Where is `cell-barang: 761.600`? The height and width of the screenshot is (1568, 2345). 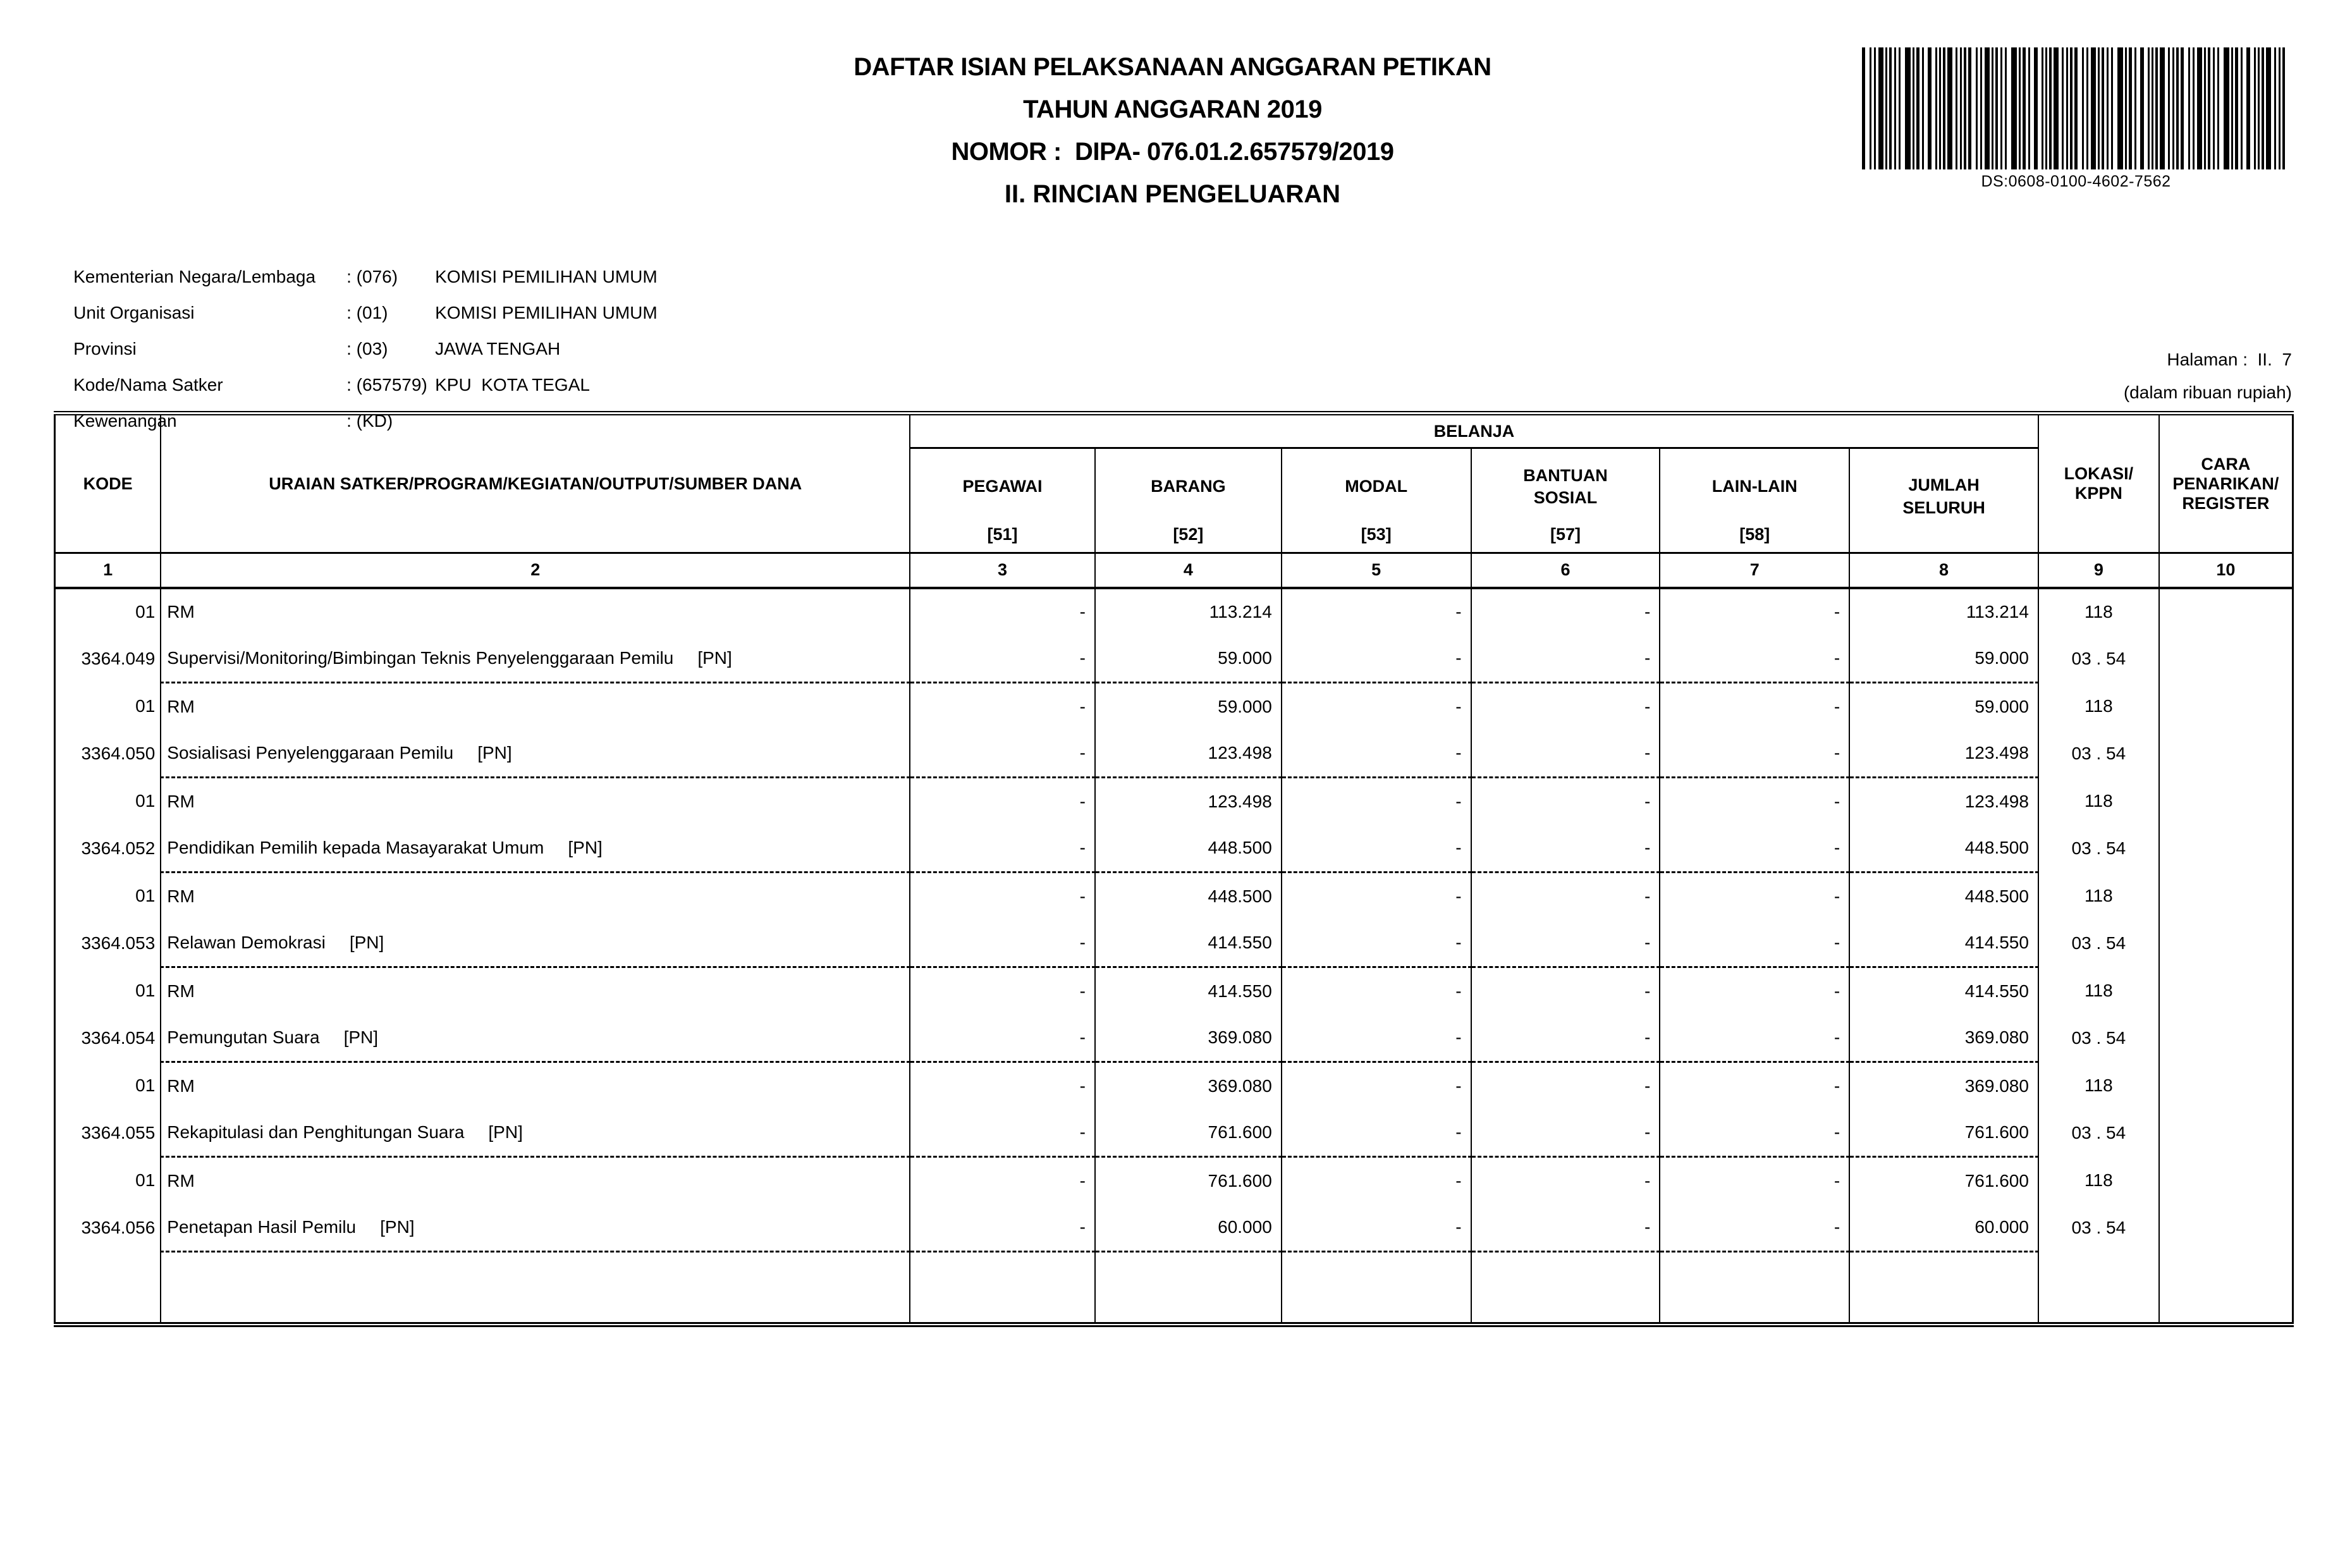 cell-barang: 761.600 is located at coordinates (1188, 1133).